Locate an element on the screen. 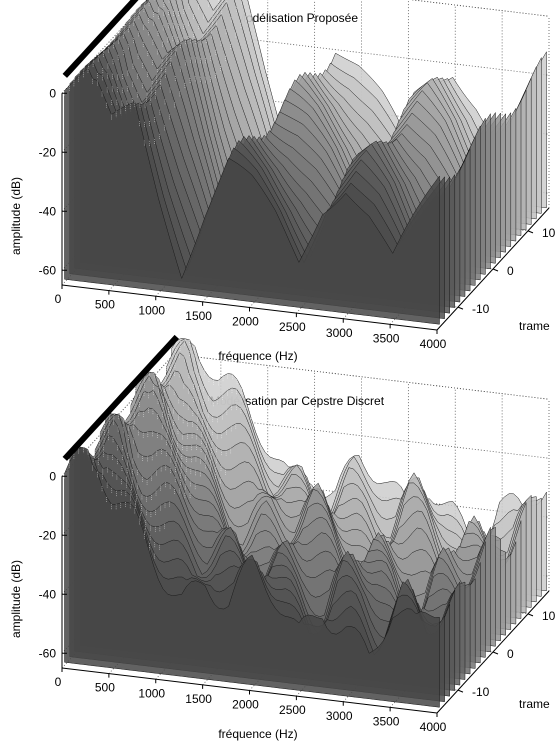  chart-title: Modélisation Proposée is located at coordinates (297, 18).